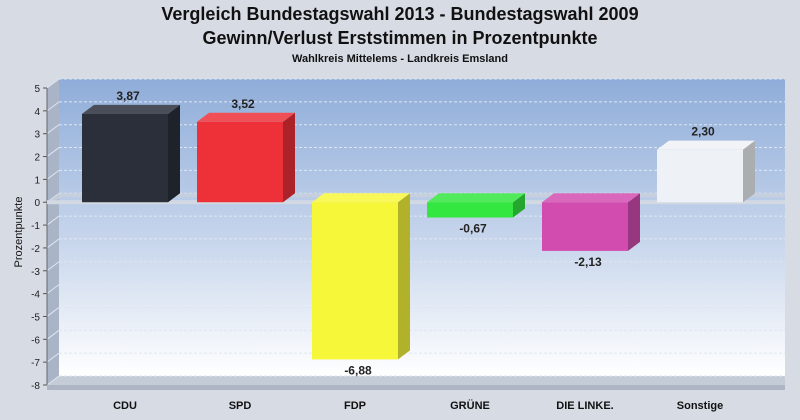 The width and height of the screenshot is (800, 420). I want to click on plot-side-wall, so click(53, 232).